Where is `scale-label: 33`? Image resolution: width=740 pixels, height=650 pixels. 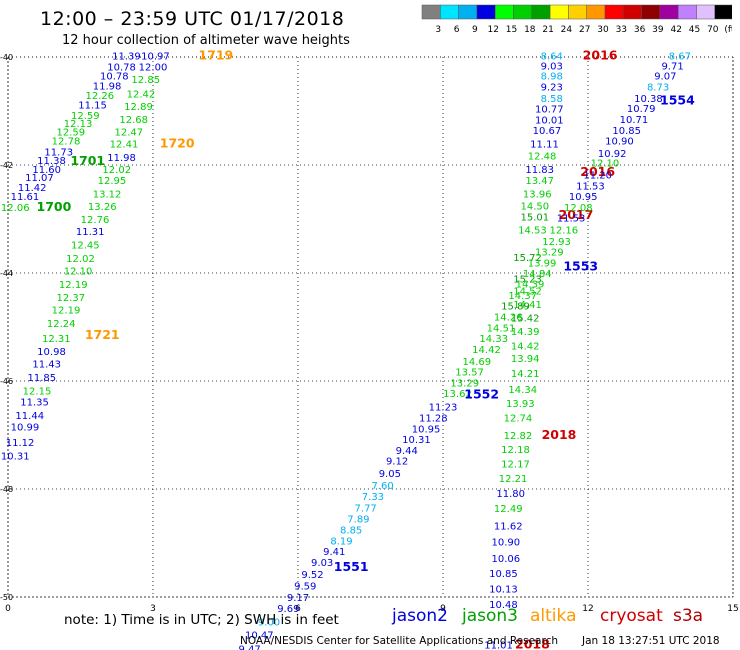
scale-label: 33 is located at coordinates (621, 30).